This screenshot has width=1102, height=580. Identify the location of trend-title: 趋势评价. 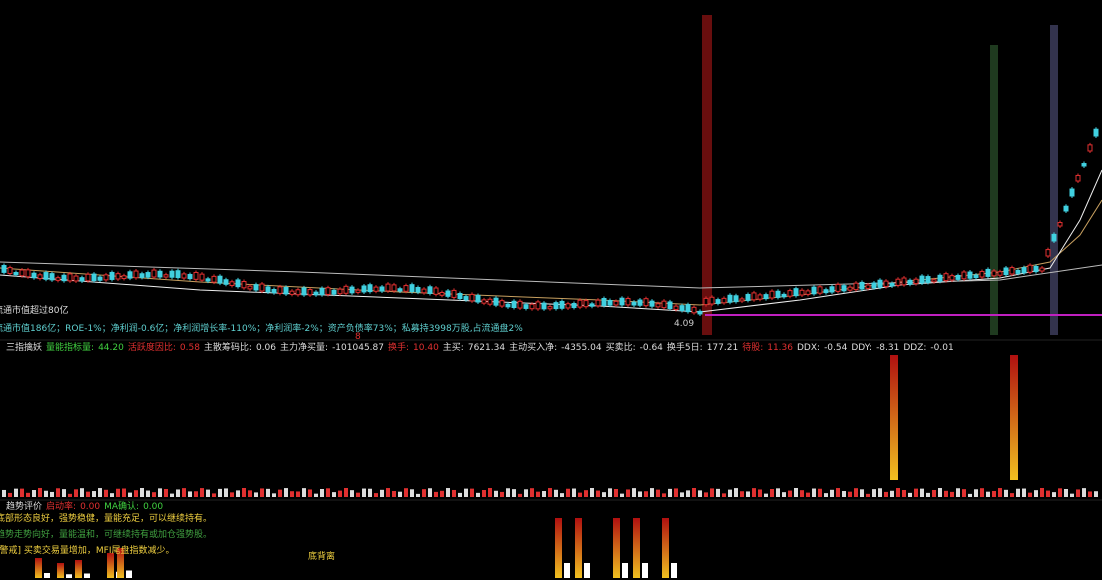
(24, 507).